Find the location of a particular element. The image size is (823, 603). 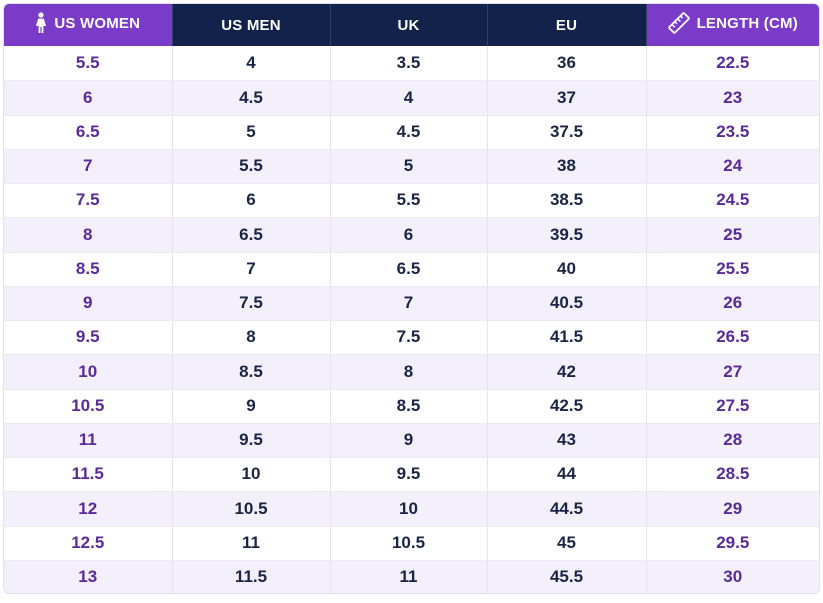

cell-us-women: 8 is located at coordinates (88, 235).